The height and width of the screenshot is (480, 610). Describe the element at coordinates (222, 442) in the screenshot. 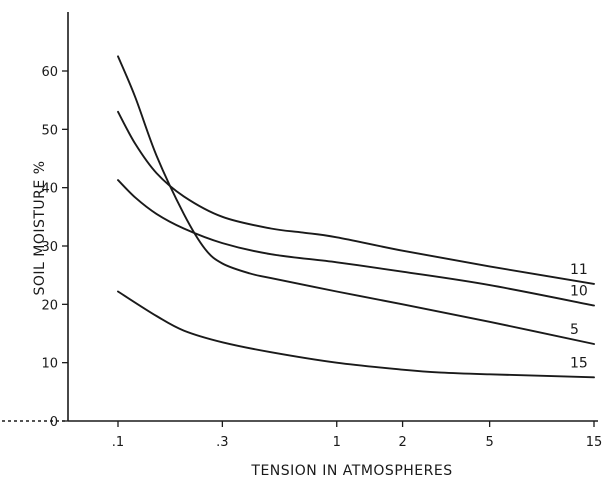

I see `x-tick-label: .3` at that location.